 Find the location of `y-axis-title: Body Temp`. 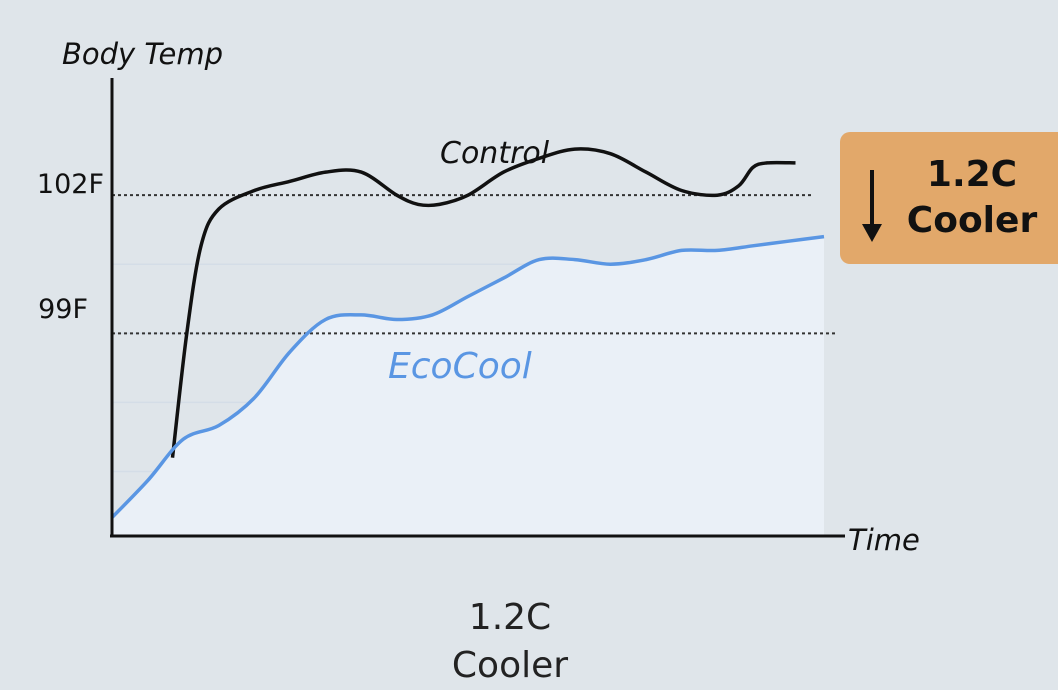

y-axis-title: Body Temp is located at coordinates (142, 54).